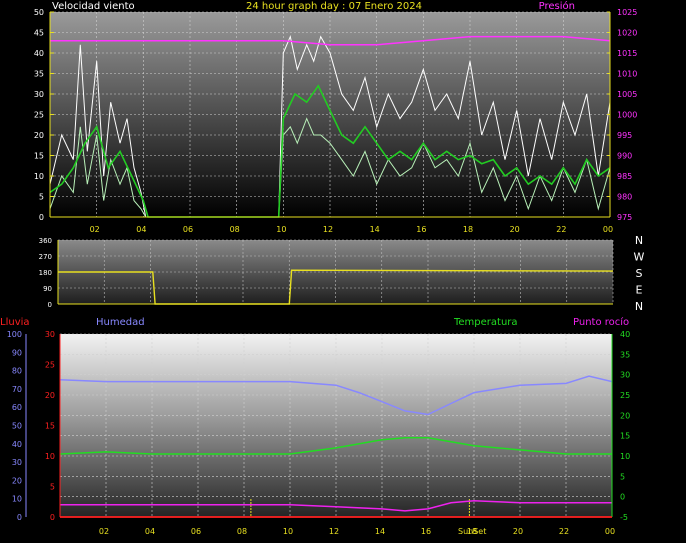  What do you see at coordinates (39, 156) in the screenshot?
I see `wind-y-tick-label: 15` at bounding box center [39, 156].